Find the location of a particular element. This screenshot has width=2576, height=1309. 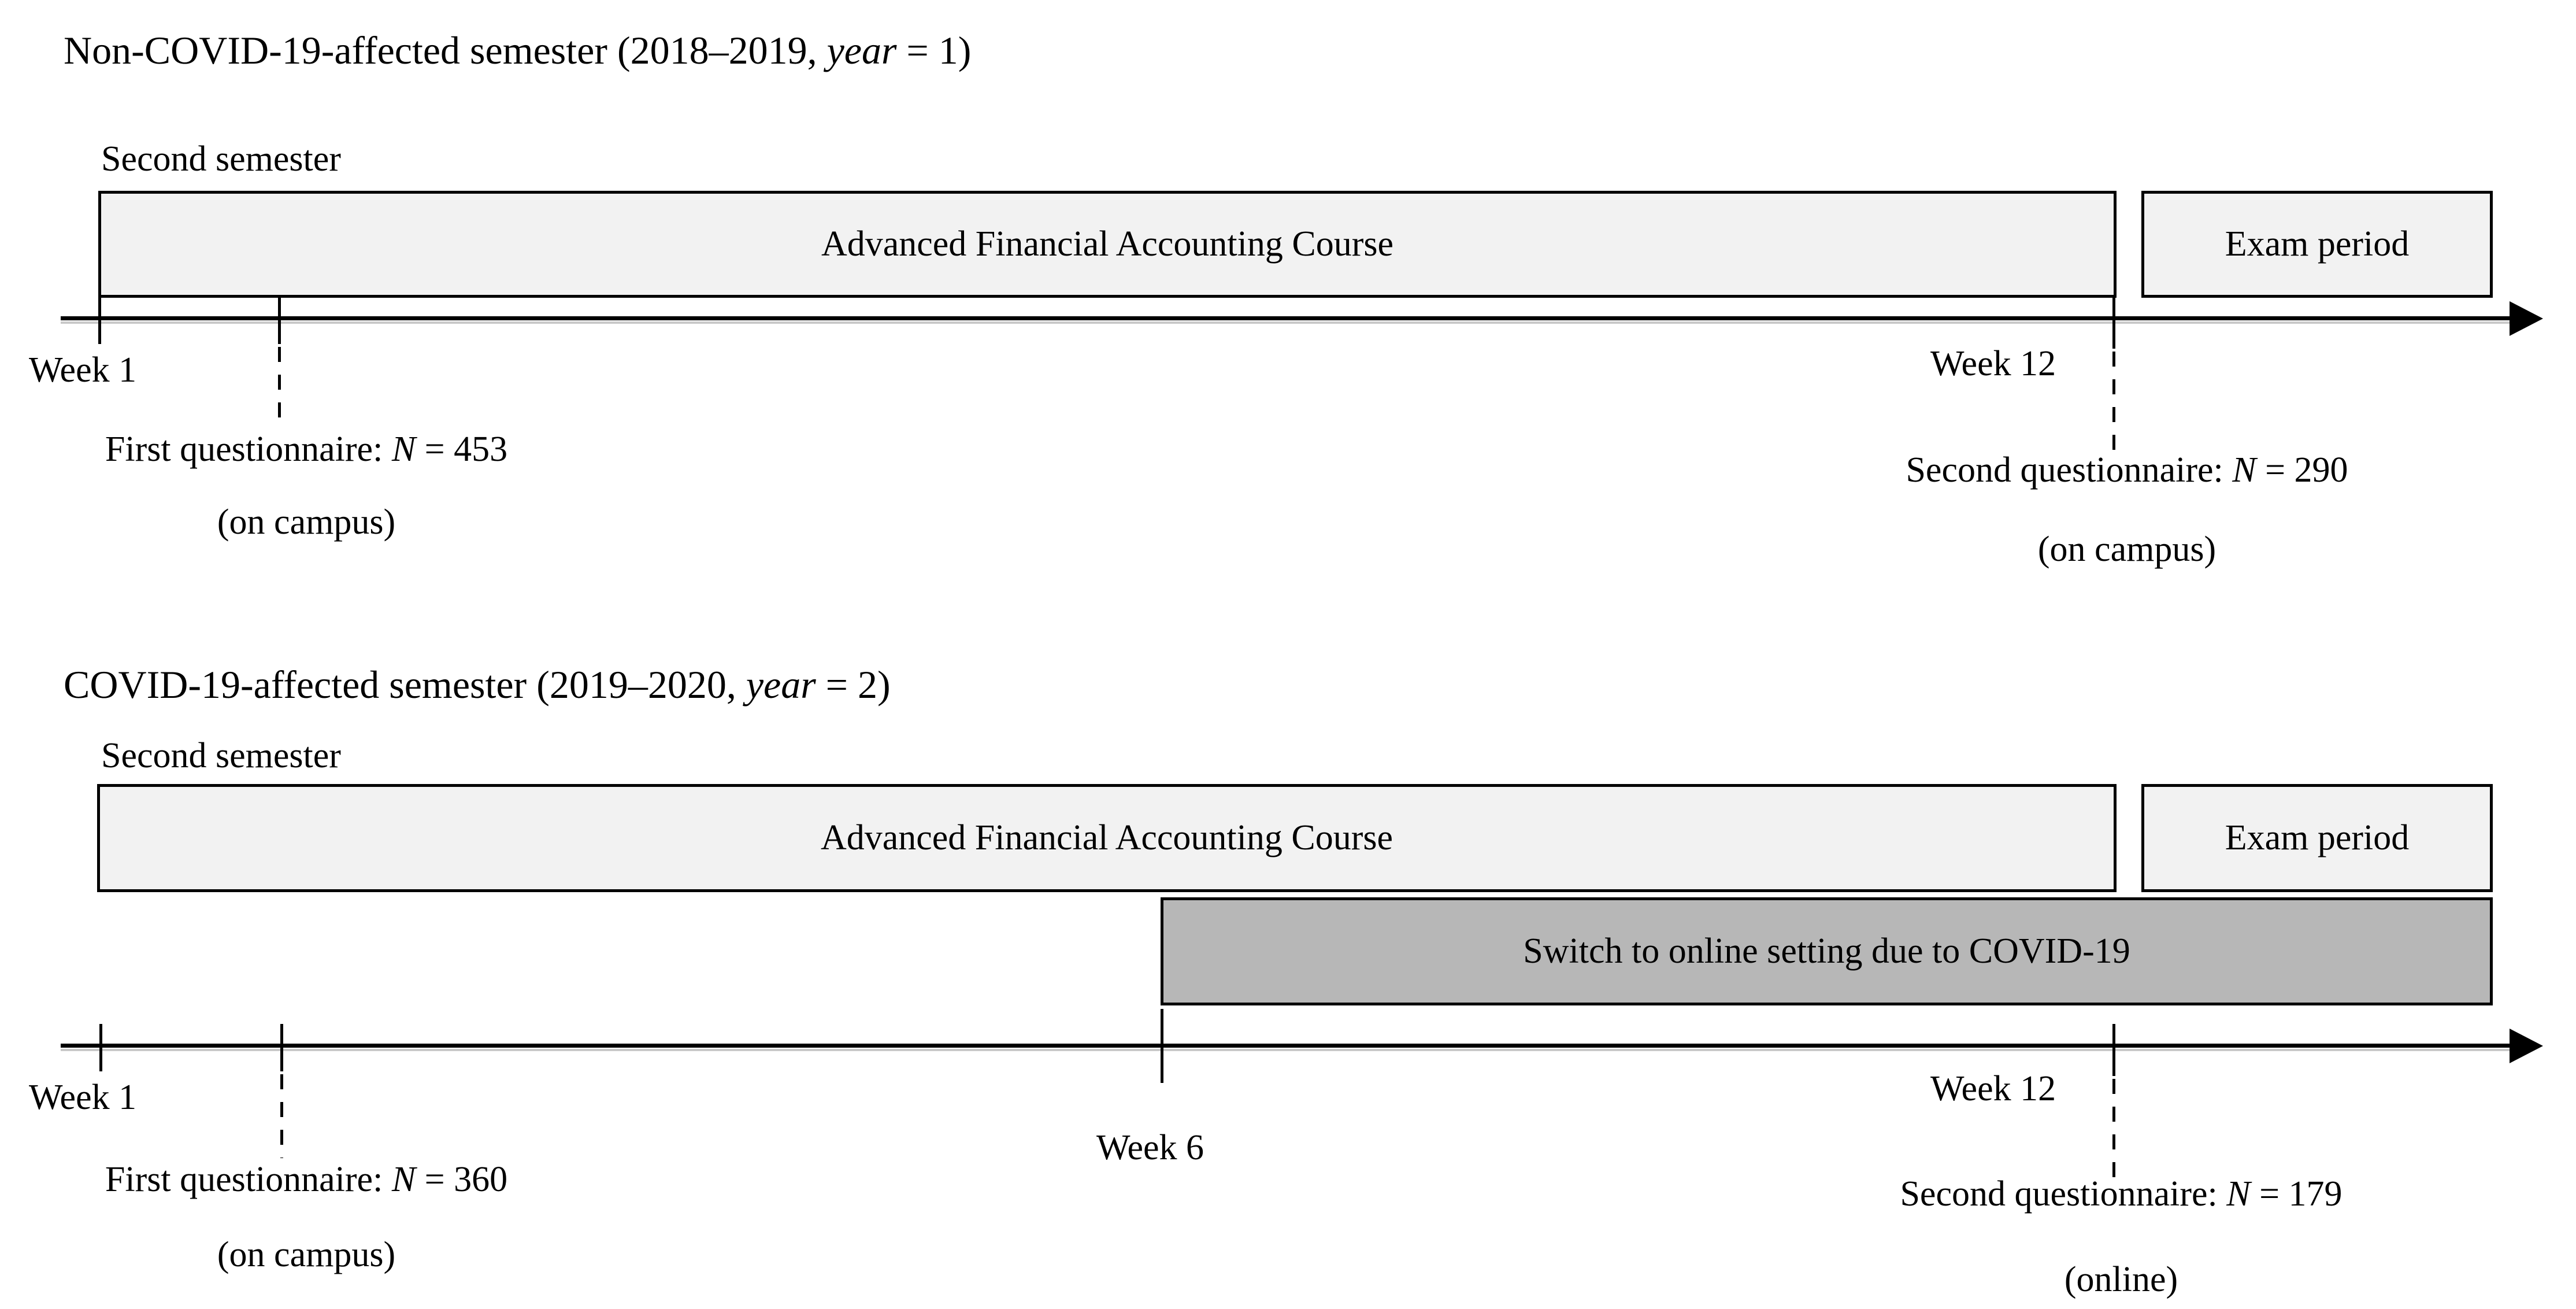

section2-course-label: Advanced Financial Accounting Course is located at coordinates (1106, 838).